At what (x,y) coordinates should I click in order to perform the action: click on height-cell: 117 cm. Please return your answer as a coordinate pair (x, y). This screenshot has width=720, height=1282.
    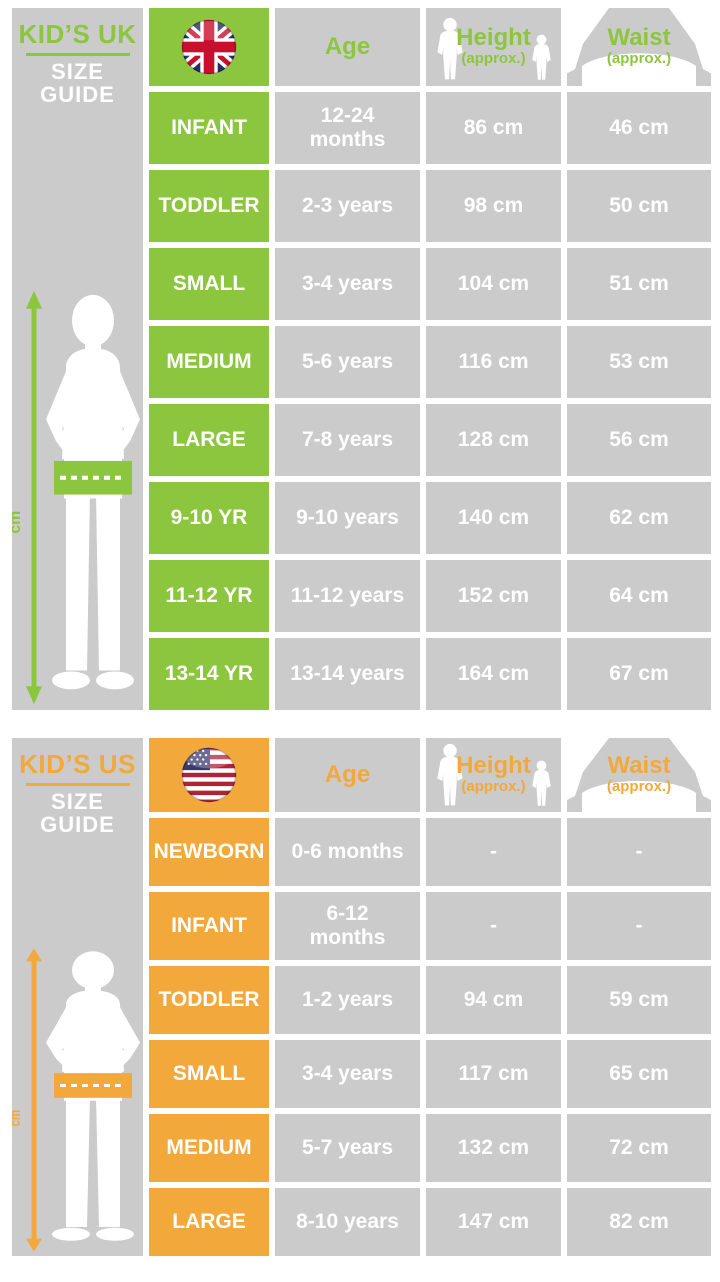
    Looking at the image, I should click on (493, 1074).